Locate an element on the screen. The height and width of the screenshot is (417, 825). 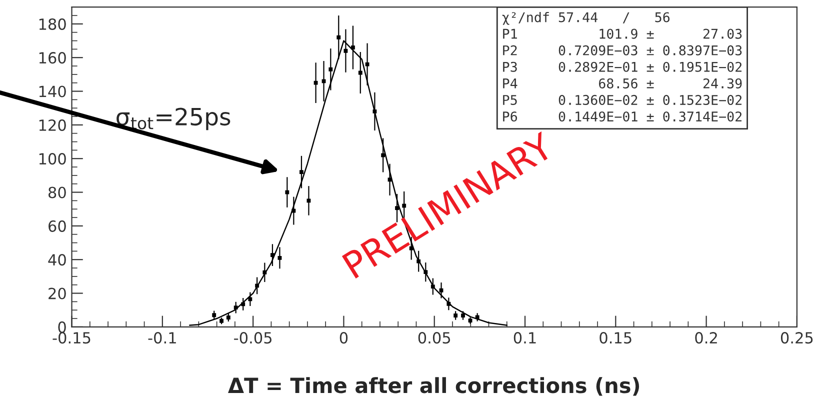
annotation: χ²/ndf 57.44 / 56 is located at coordinates (586, 18).